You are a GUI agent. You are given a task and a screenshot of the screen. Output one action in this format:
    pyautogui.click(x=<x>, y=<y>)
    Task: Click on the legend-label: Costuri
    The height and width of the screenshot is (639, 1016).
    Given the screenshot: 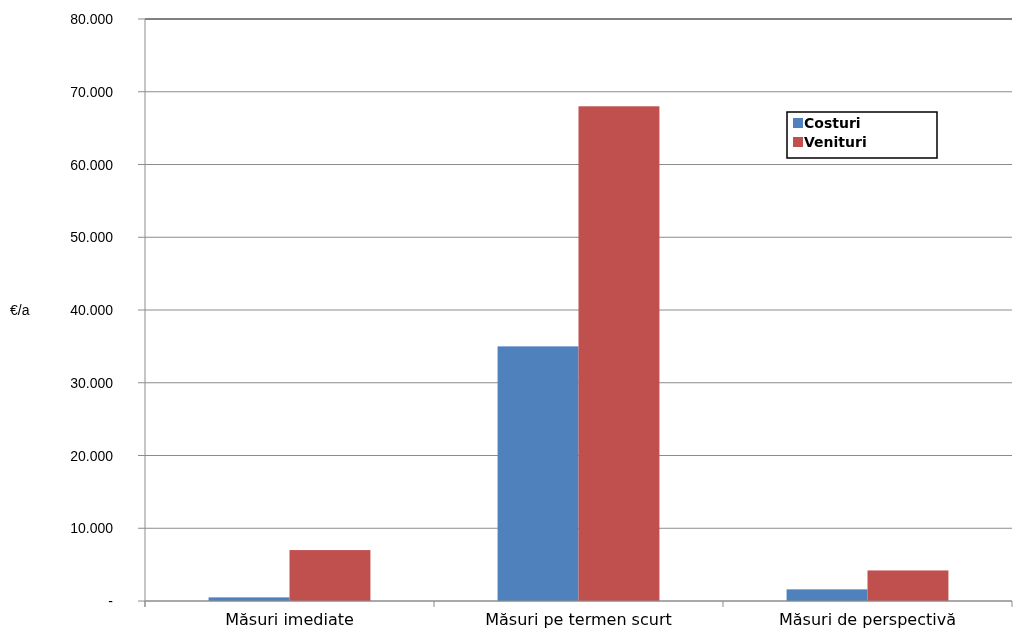 What is the action you would take?
    pyautogui.click(x=832, y=123)
    